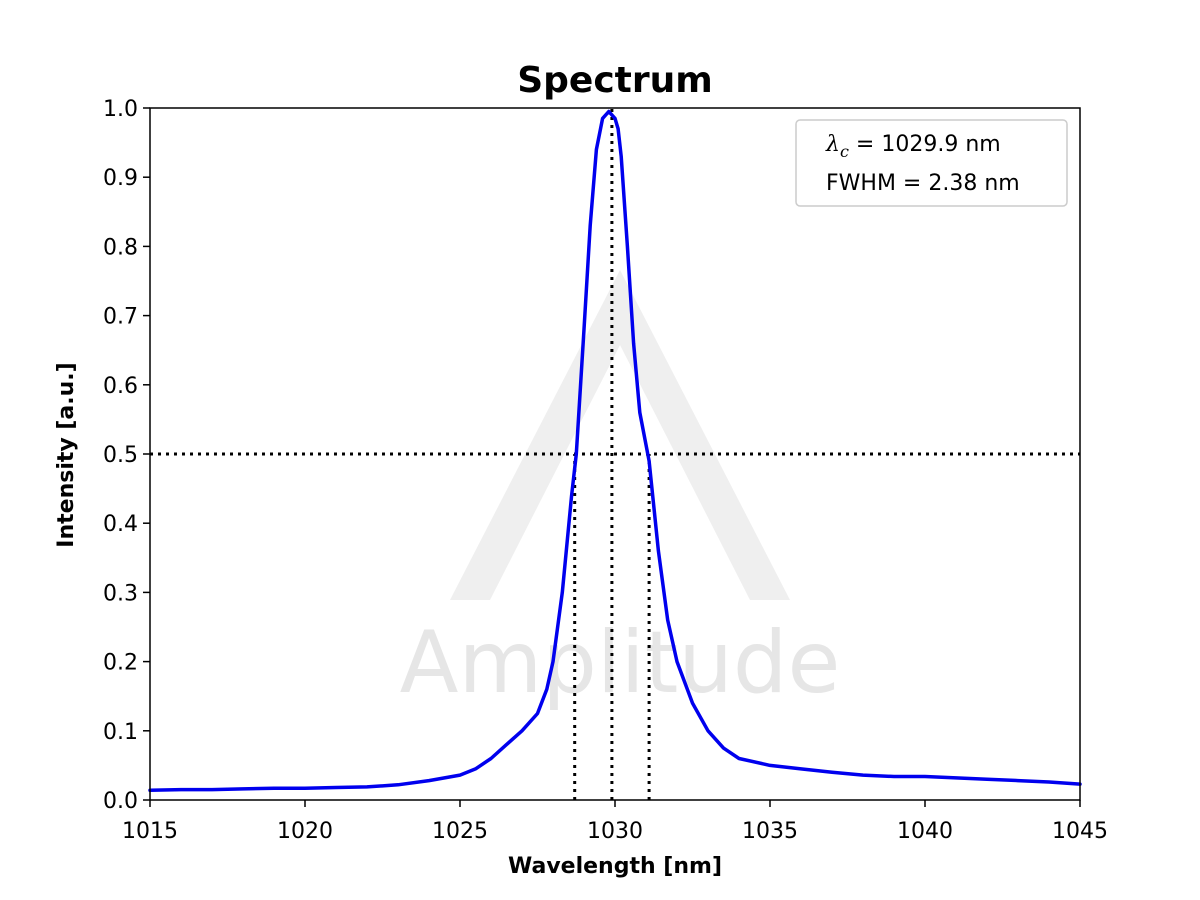 This screenshot has width=1200, height=900. Describe the element at coordinates (925, 831) in the screenshot. I see `x-tick-label: 1040` at that location.